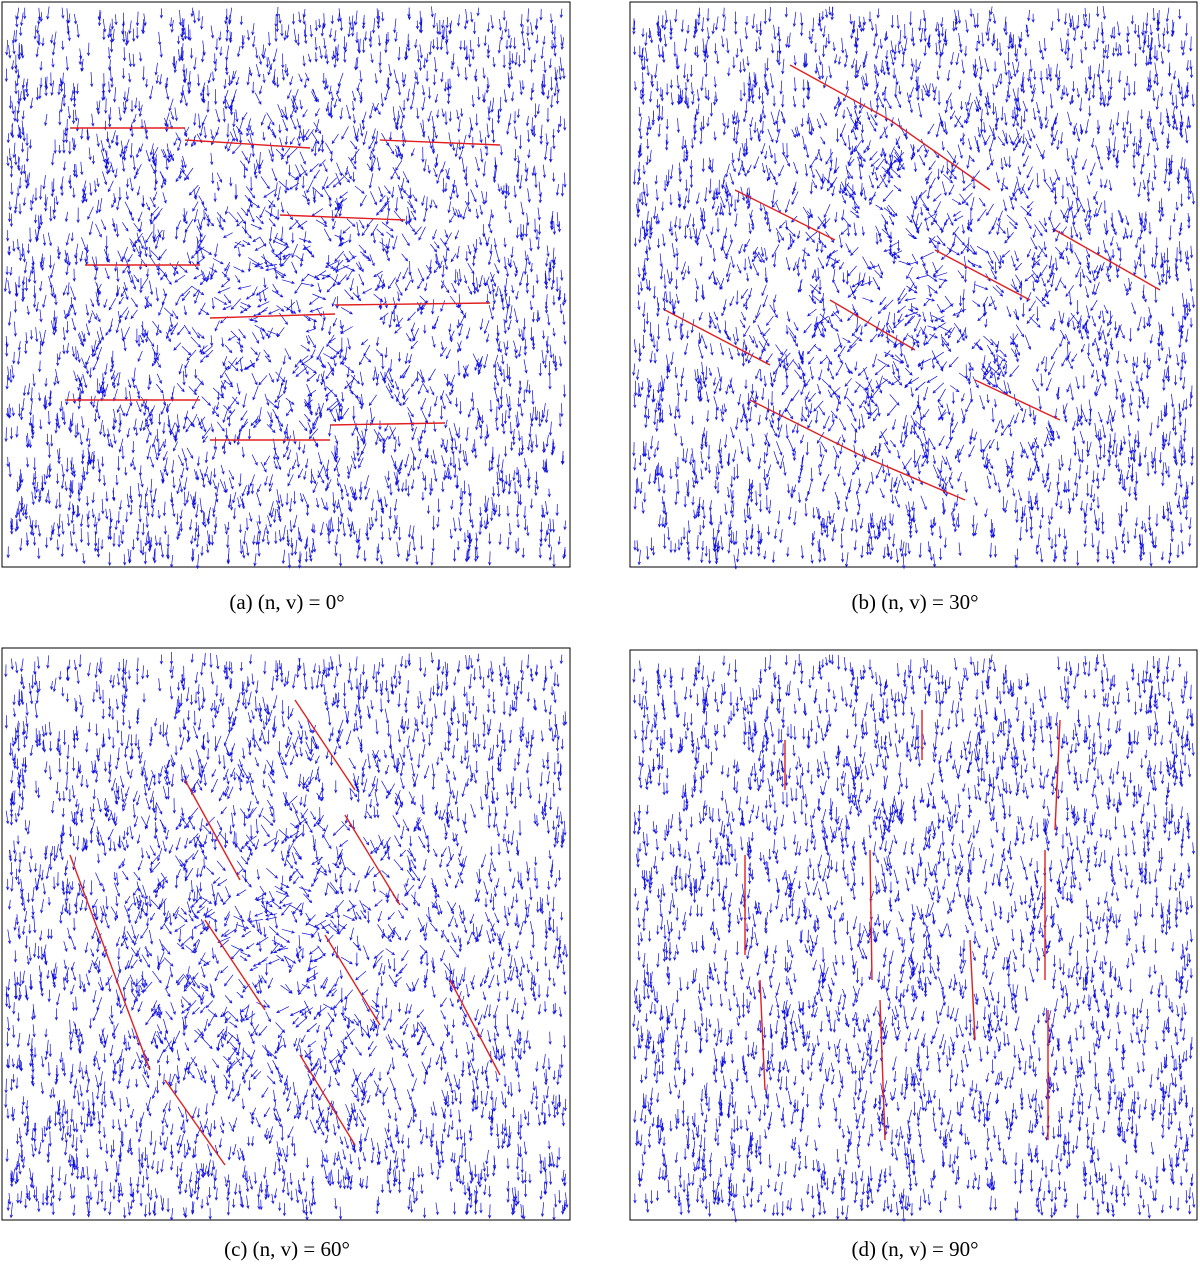 The width and height of the screenshot is (1200, 1270). What do you see at coordinates (287, 602) in the screenshot?
I see `caption: (a) (n, v) = 0°` at bounding box center [287, 602].